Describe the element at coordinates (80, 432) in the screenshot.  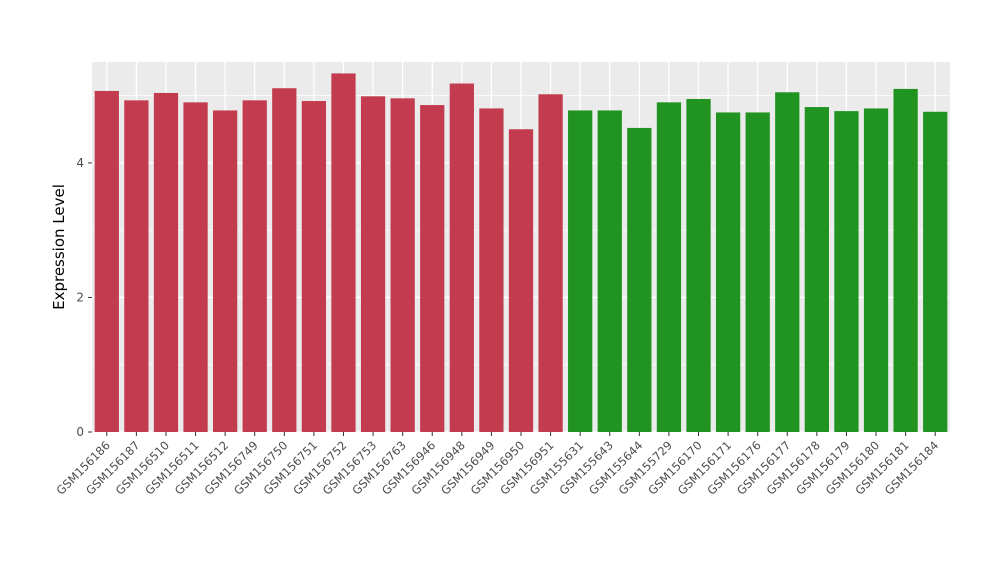
I see `y-tick-label: 0` at that location.